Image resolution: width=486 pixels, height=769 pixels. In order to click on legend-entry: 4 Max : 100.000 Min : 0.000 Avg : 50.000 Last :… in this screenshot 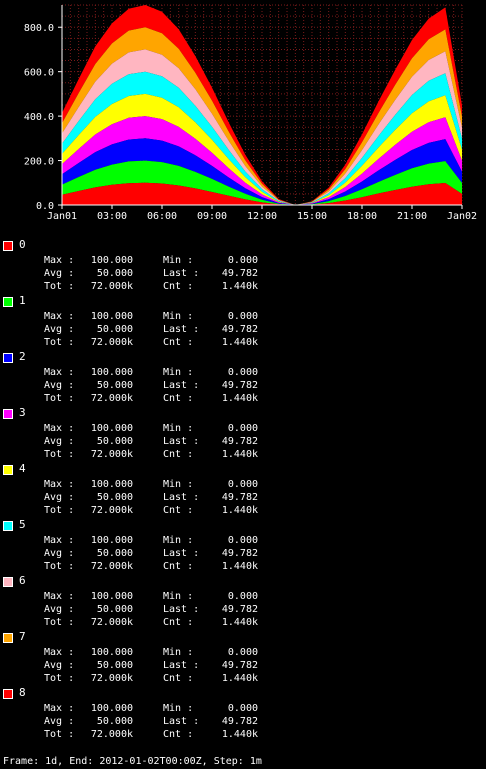, I will do `click(243, 490)`.